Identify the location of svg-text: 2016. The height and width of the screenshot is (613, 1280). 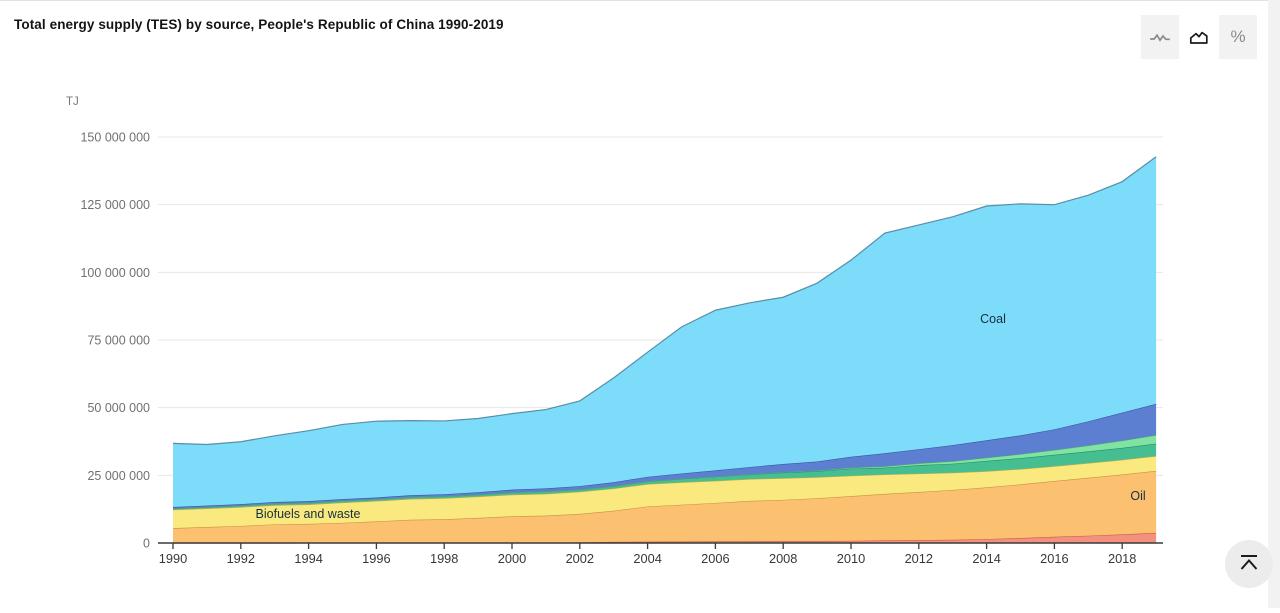
(1054, 558).